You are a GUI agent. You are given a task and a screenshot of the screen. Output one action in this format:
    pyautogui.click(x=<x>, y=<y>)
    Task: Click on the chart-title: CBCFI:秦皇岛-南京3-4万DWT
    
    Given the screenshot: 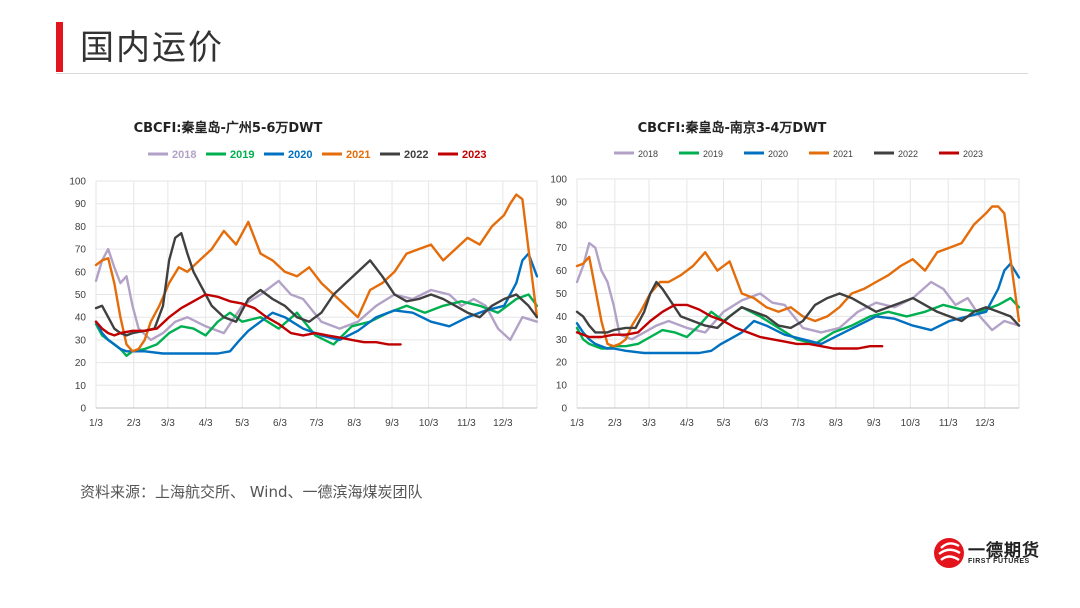 What is the action you would take?
    pyautogui.click(x=732, y=128)
    